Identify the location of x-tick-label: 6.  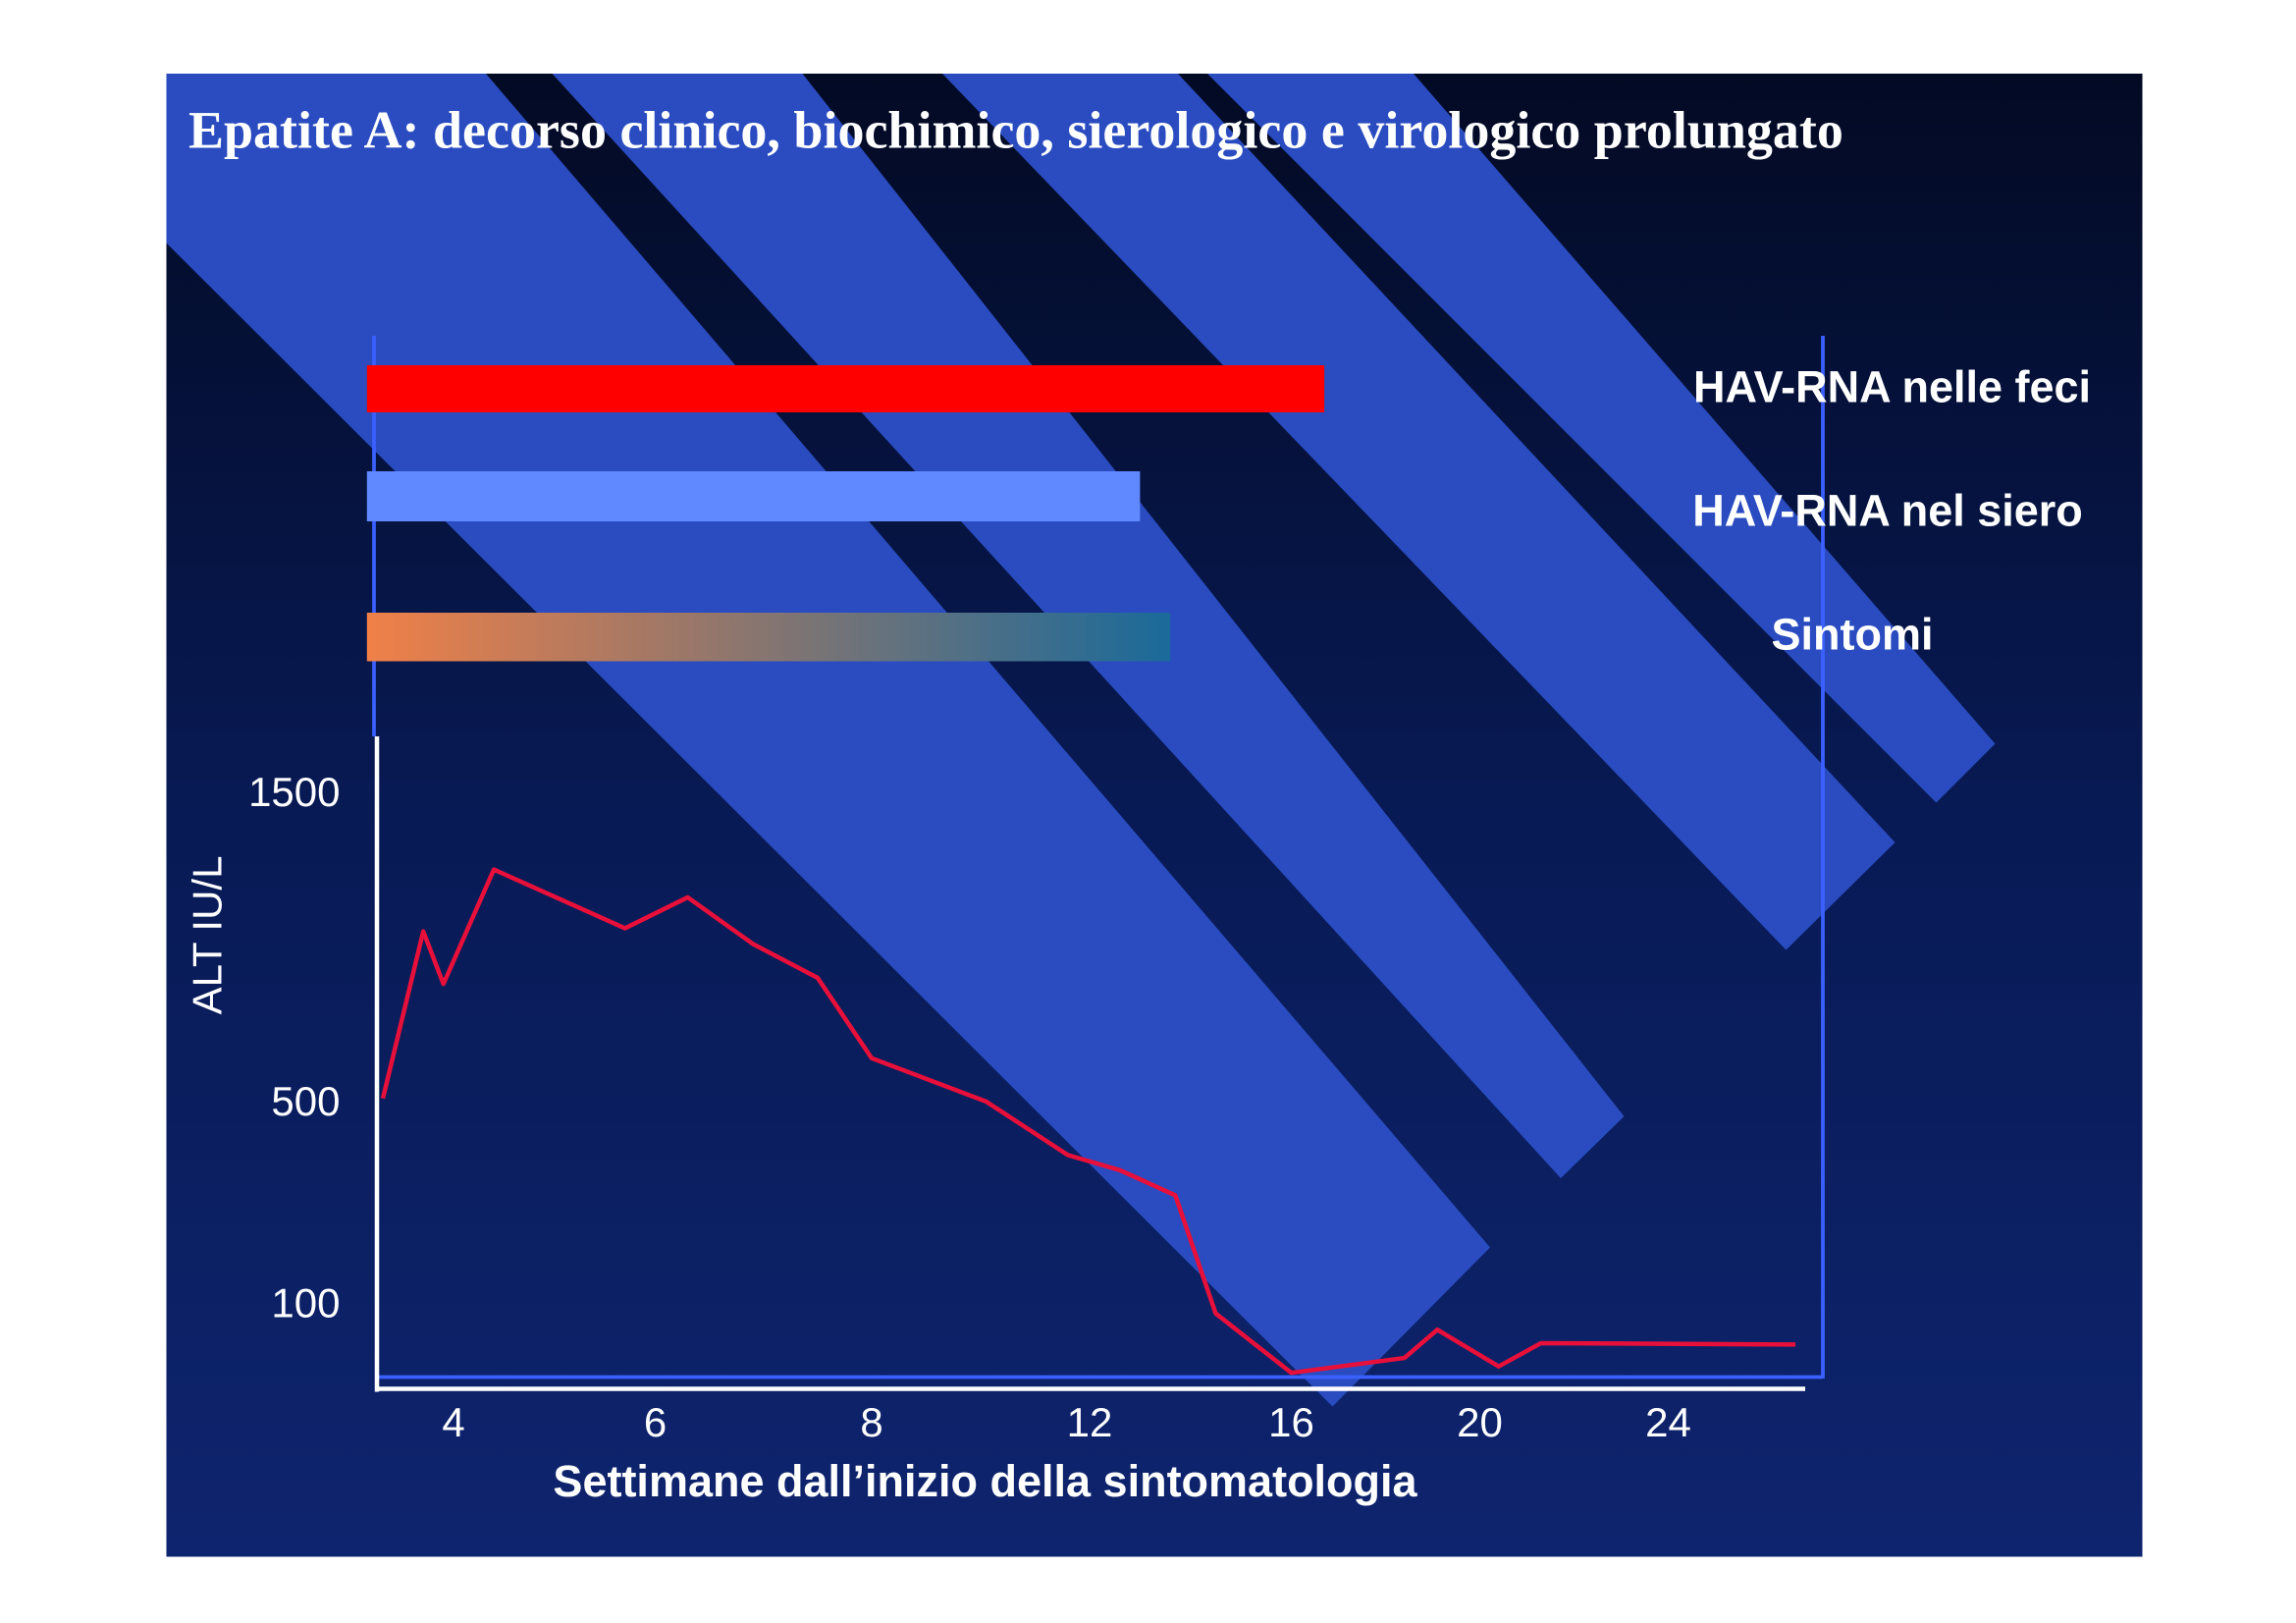
(655, 1422).